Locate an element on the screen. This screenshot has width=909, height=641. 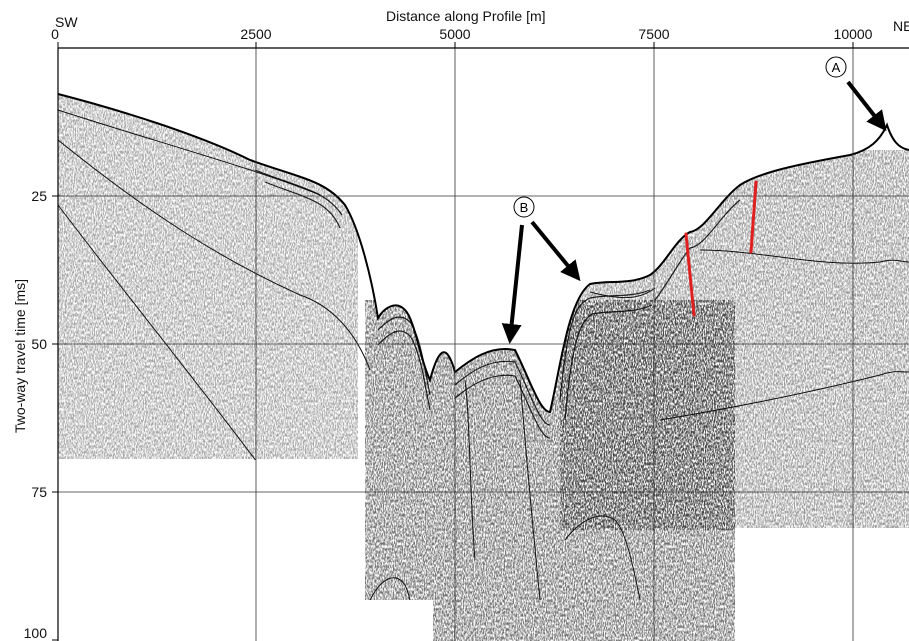
x-tick-label-10000: 10000 is located at coordinates (853, 34).